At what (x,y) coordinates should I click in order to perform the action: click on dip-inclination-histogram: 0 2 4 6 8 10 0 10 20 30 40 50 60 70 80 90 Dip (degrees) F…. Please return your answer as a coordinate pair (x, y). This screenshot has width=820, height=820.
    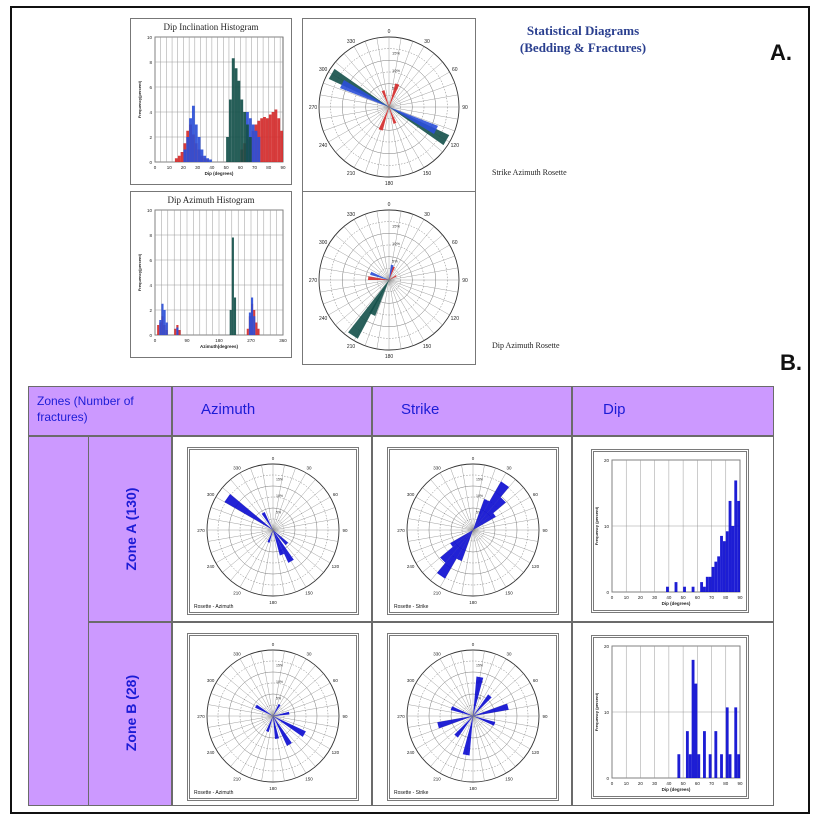
    Looking at the image, I should click on (211, 105).